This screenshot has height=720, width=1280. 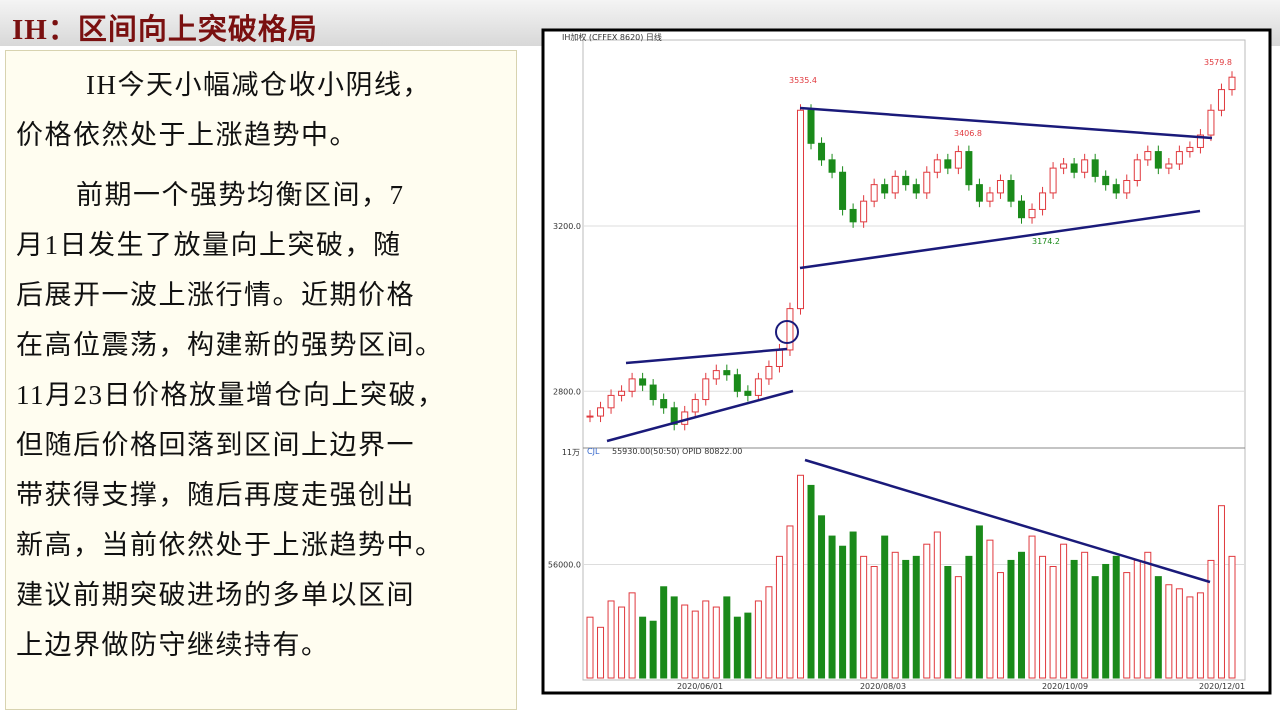 I want to click on y-tick-label: 2800.0, so click(x=567, y=391).